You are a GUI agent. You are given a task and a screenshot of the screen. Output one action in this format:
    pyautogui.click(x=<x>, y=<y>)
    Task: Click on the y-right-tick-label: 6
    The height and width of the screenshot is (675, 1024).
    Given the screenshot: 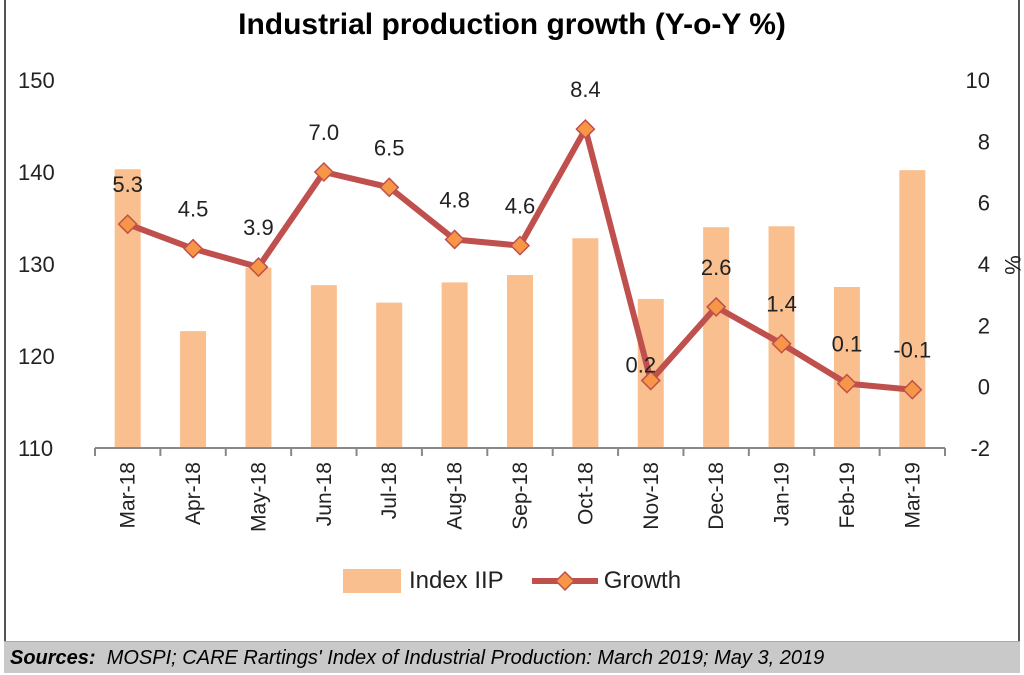 What is the action you would take?
    pyautogui.click(x=984, y=203)
    